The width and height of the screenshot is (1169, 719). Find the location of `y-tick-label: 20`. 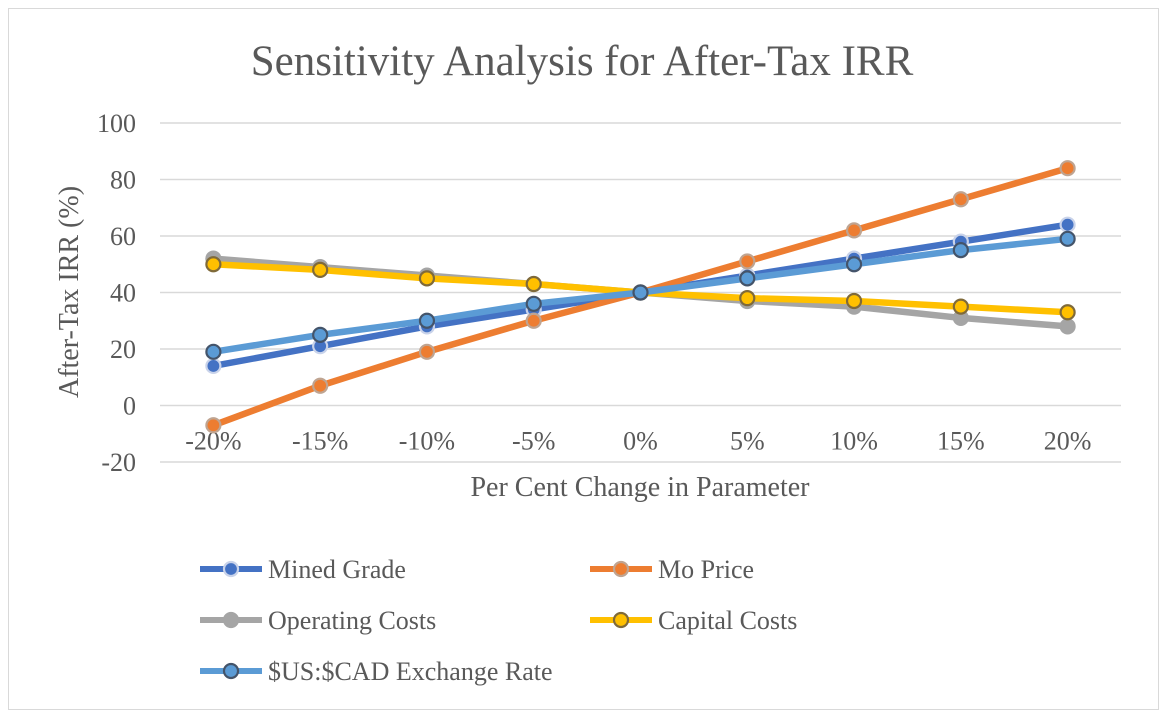

y-tick-label: 20 is located at coordinates (123, 349).